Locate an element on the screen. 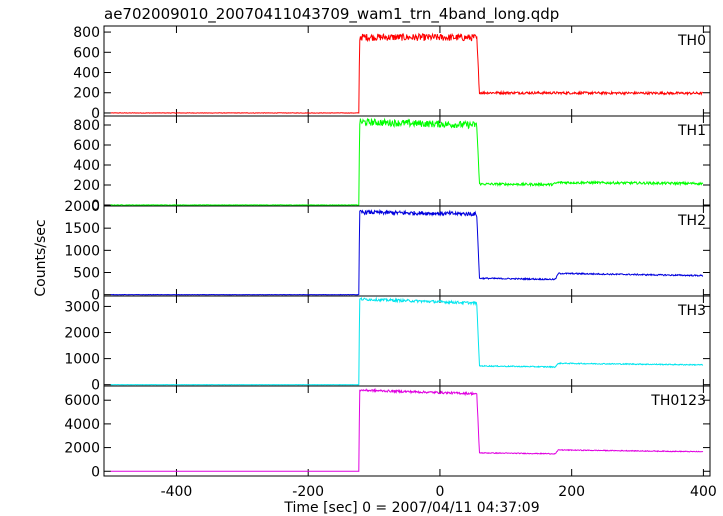  x-tick-label: 0 is located at coordinates (439, 492).